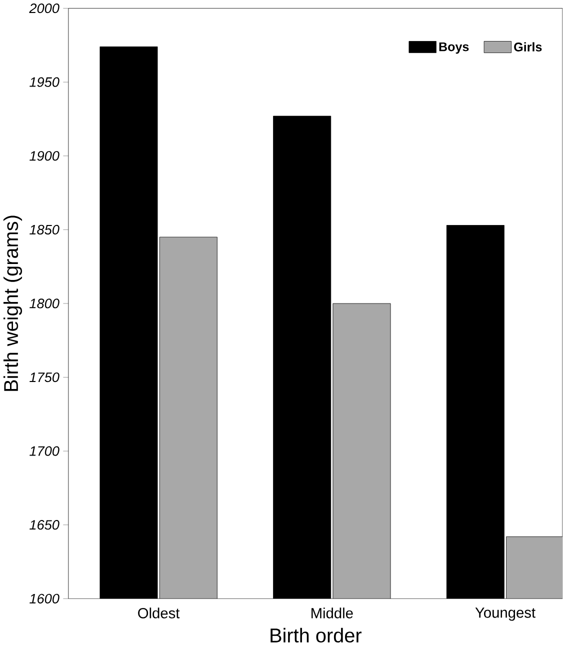 The image size is (563, 646). I want to click on y-tick-label: 1800, so click(45, 303).